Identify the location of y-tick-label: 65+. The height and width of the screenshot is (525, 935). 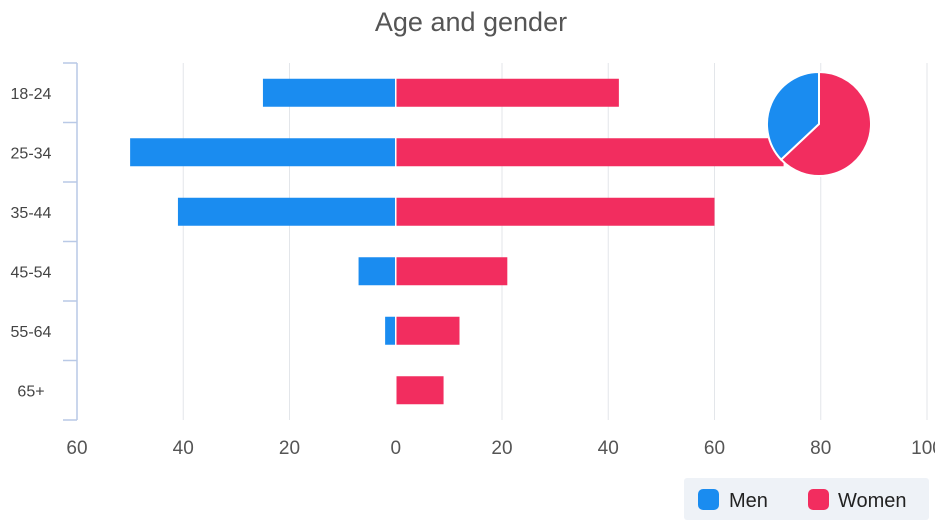
(30, 391).